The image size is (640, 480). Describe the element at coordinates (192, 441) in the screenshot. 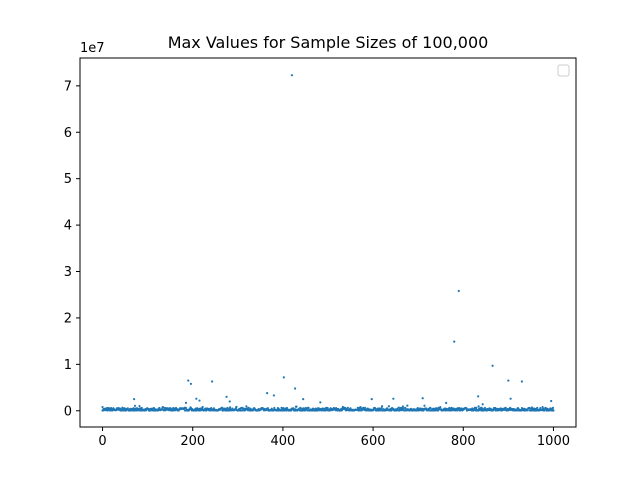

I see `x-tick-label: 200` at that location.